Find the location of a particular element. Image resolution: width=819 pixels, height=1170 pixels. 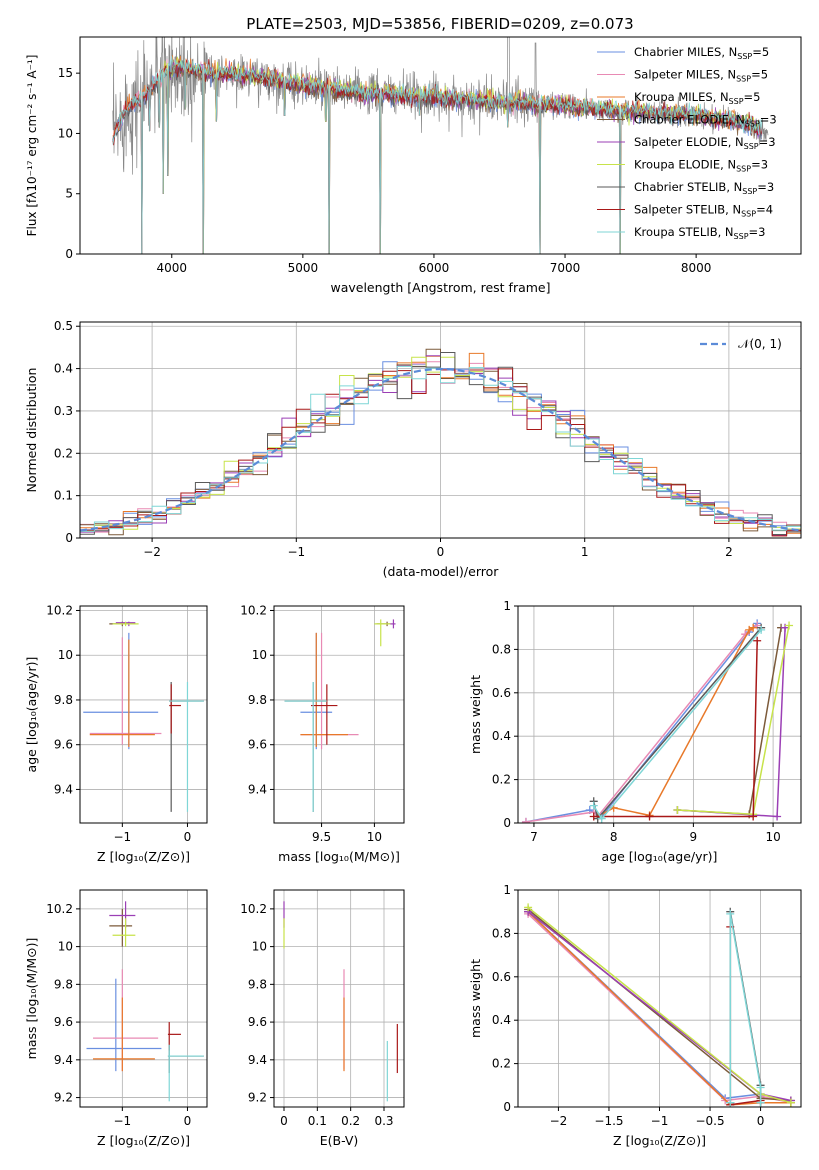

weight-marker-kroupa_miles is located at coordinates (753, 627).